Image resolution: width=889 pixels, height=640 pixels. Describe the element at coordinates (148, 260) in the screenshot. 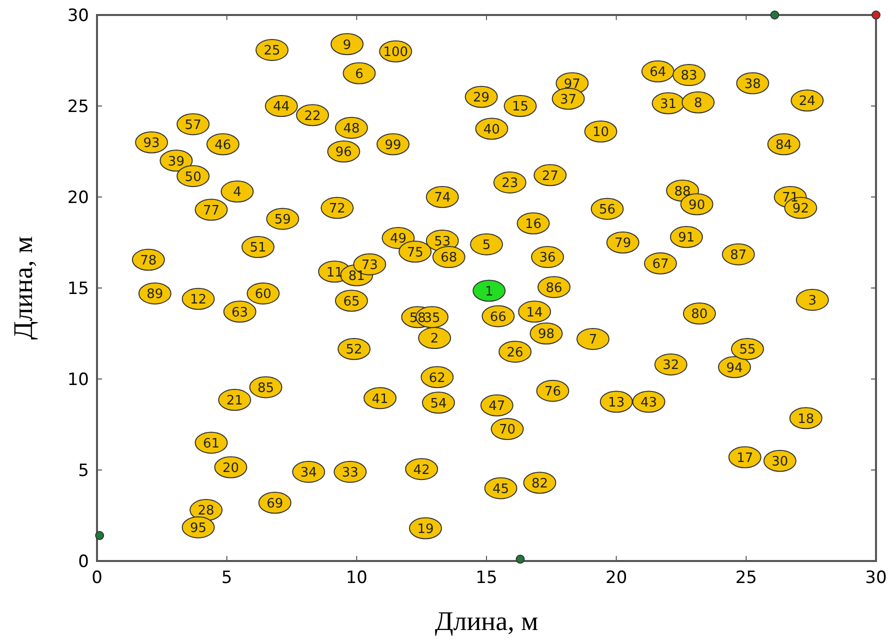

I see `annotation: 78` at that location.